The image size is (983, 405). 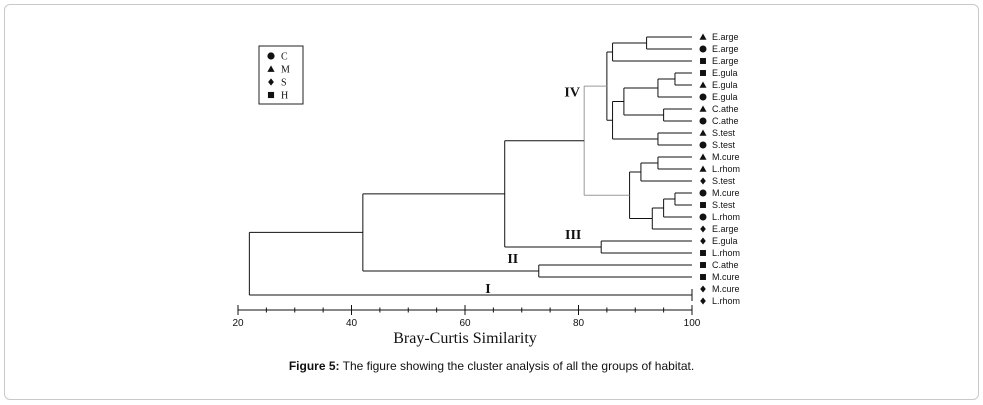 I want to click on x-tick-label: 60, so click(x=465, y=323).